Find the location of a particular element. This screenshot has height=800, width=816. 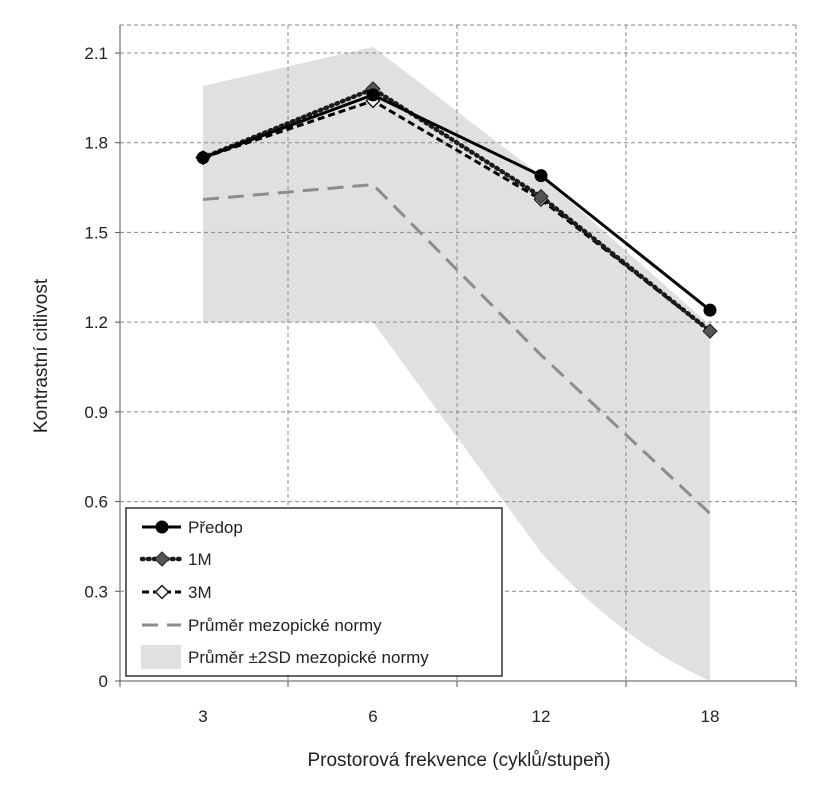

x-axis-title: Prostorová frekvence (cyklů/stupeň) is located at coordinates (458, 760).